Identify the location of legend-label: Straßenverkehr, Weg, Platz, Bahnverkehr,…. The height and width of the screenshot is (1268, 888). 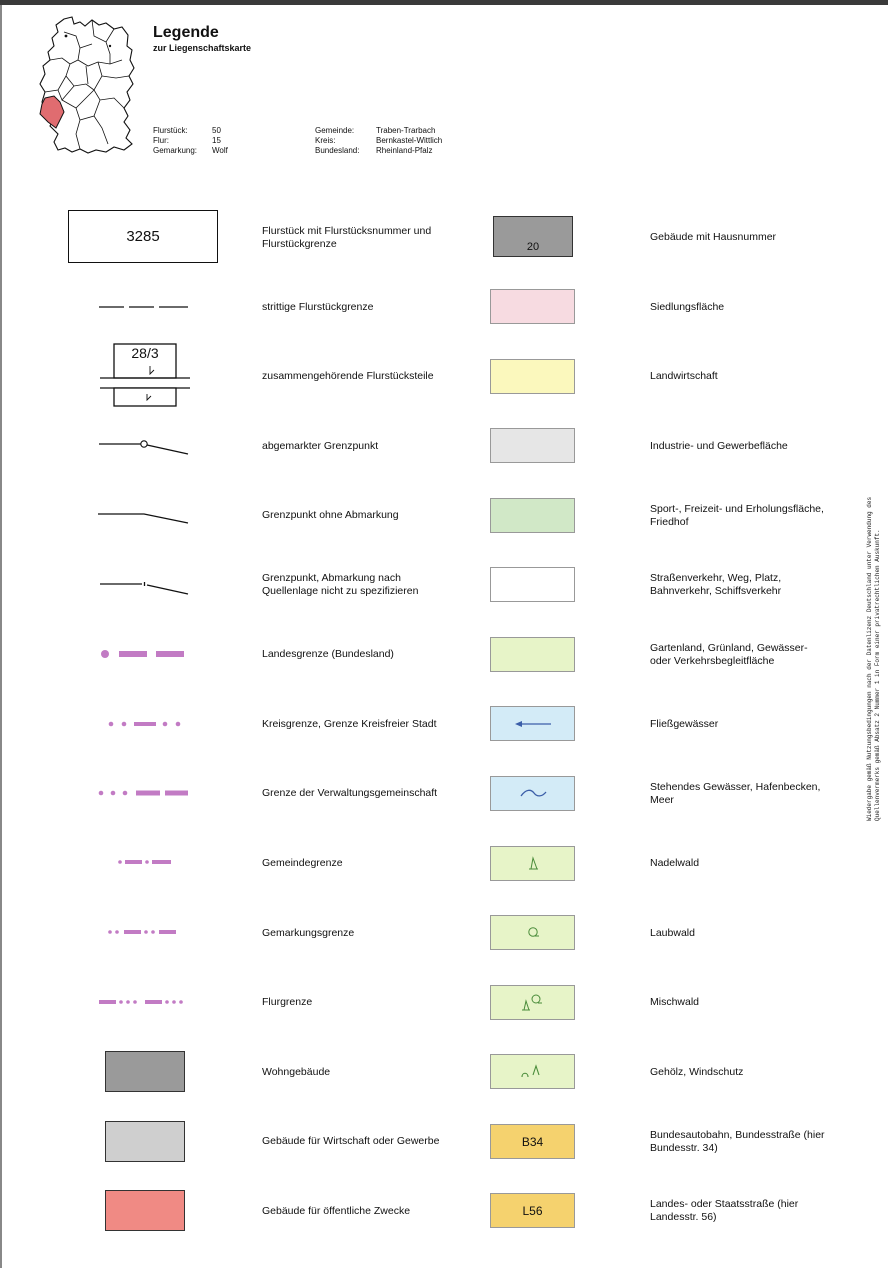
(716, 584).